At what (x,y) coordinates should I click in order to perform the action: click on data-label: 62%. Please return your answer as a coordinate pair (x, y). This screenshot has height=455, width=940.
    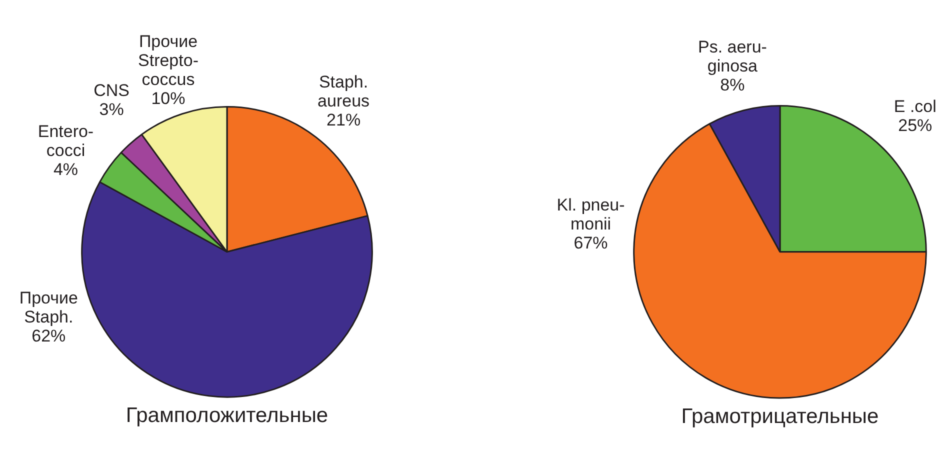
    Looking at the image, I should click on (49, 336).